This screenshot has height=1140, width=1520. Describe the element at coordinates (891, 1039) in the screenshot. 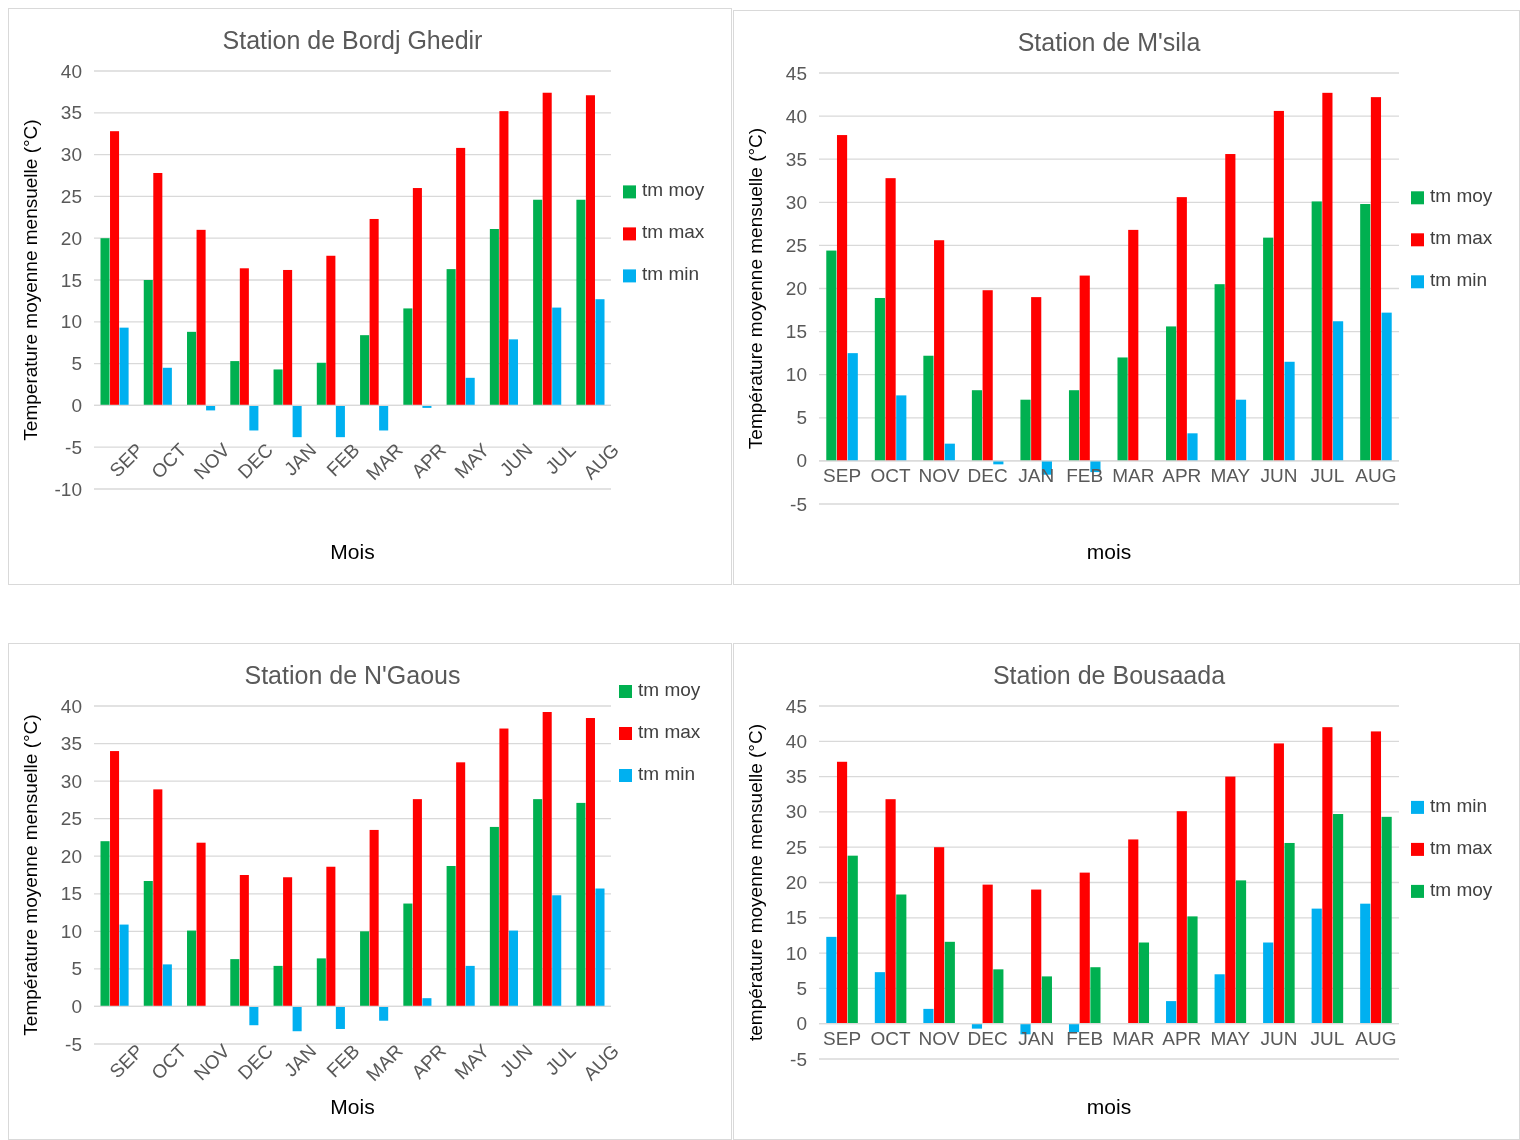

I see `x-tick-label: OCT` at that location.